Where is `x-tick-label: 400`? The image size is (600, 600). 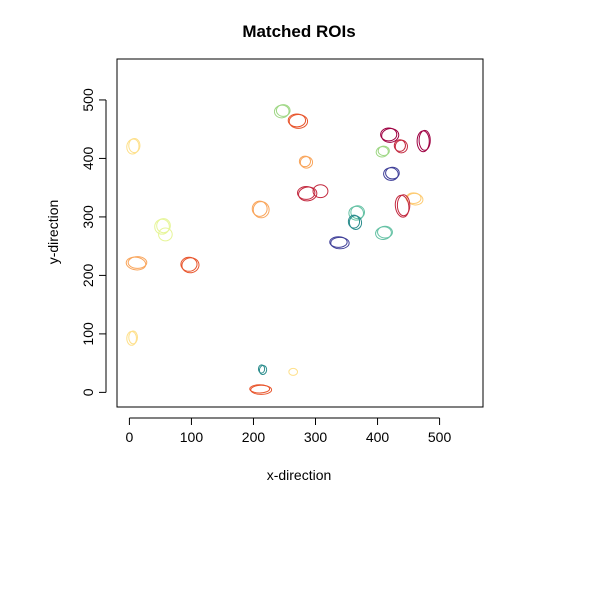
x-tick-label: 400 is located at coordinates (378, 437).